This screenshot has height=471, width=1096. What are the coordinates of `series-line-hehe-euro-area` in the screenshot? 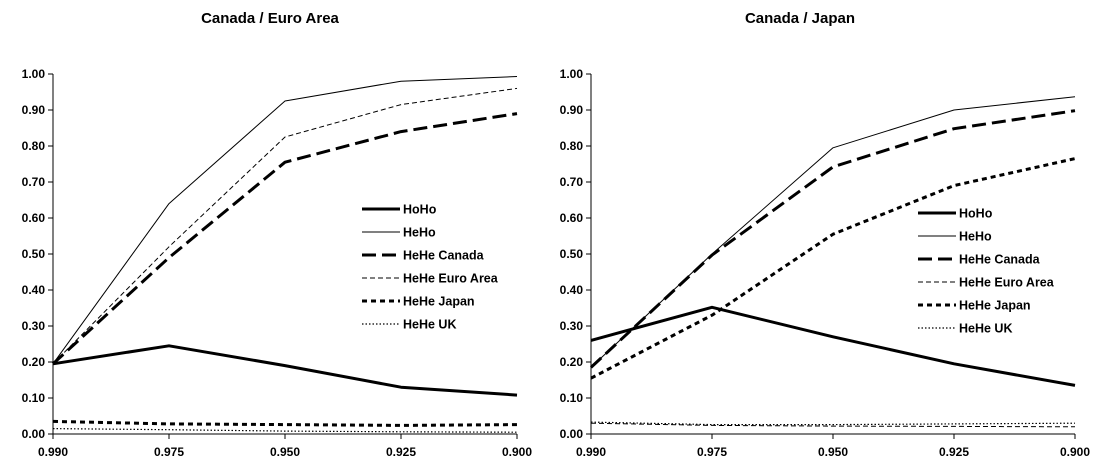 It's located at (833, 425).